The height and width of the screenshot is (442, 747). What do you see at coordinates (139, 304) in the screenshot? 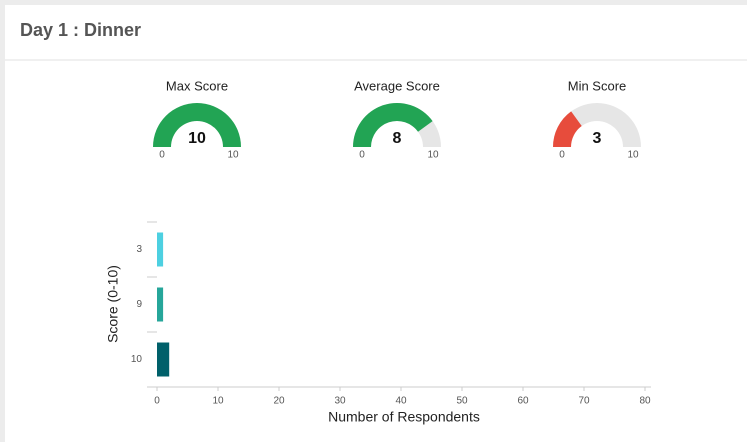
I see `y-tick-label: 9` at bounding box center [139, 304].